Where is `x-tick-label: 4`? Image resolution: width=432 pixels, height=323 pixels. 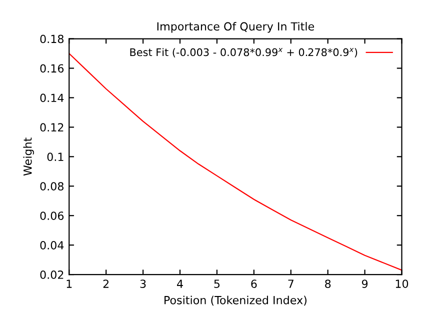 x-tick-label: 4 is located at coordinates (180, 284).